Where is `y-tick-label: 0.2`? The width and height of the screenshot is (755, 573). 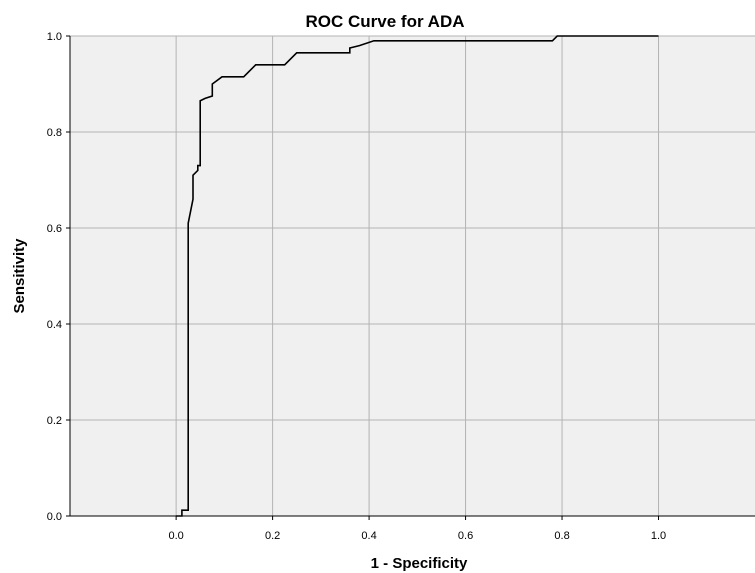 y-tick-label: 0.2 is located at coordinates (54, 421).